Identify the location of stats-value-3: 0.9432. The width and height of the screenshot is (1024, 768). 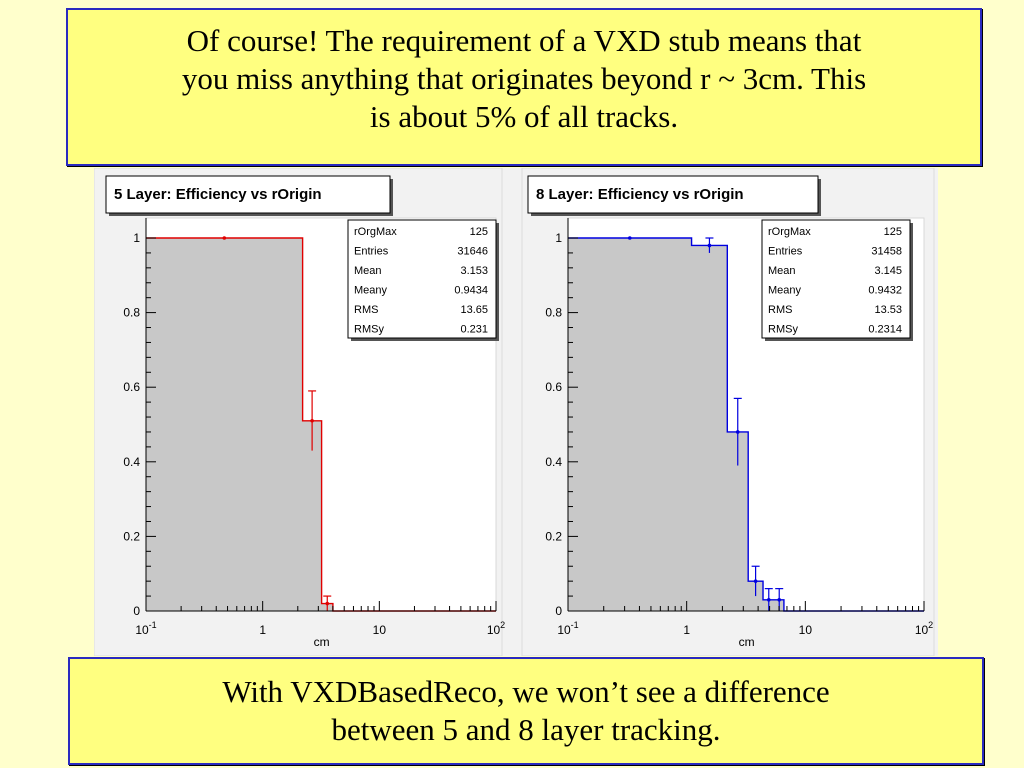
(885, 291).